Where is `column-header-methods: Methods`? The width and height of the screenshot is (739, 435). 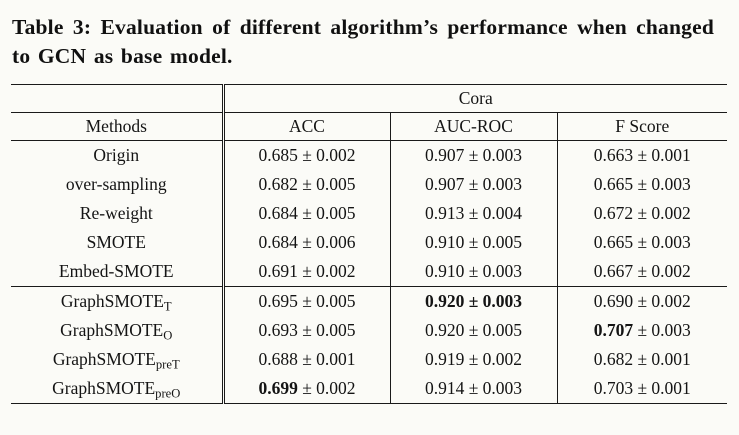 column-header-methods: Methods is located at coordinates (118, 127).